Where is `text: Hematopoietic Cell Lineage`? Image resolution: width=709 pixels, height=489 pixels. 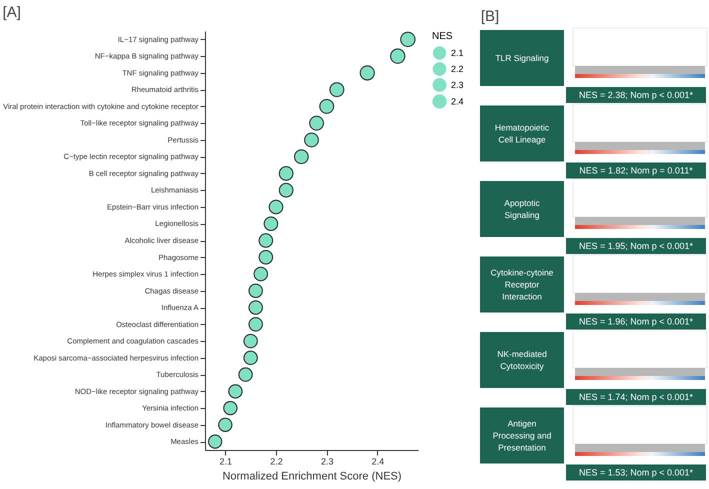
text: Hematopoietic Cell Lineage is located at coordinates (522, 133).